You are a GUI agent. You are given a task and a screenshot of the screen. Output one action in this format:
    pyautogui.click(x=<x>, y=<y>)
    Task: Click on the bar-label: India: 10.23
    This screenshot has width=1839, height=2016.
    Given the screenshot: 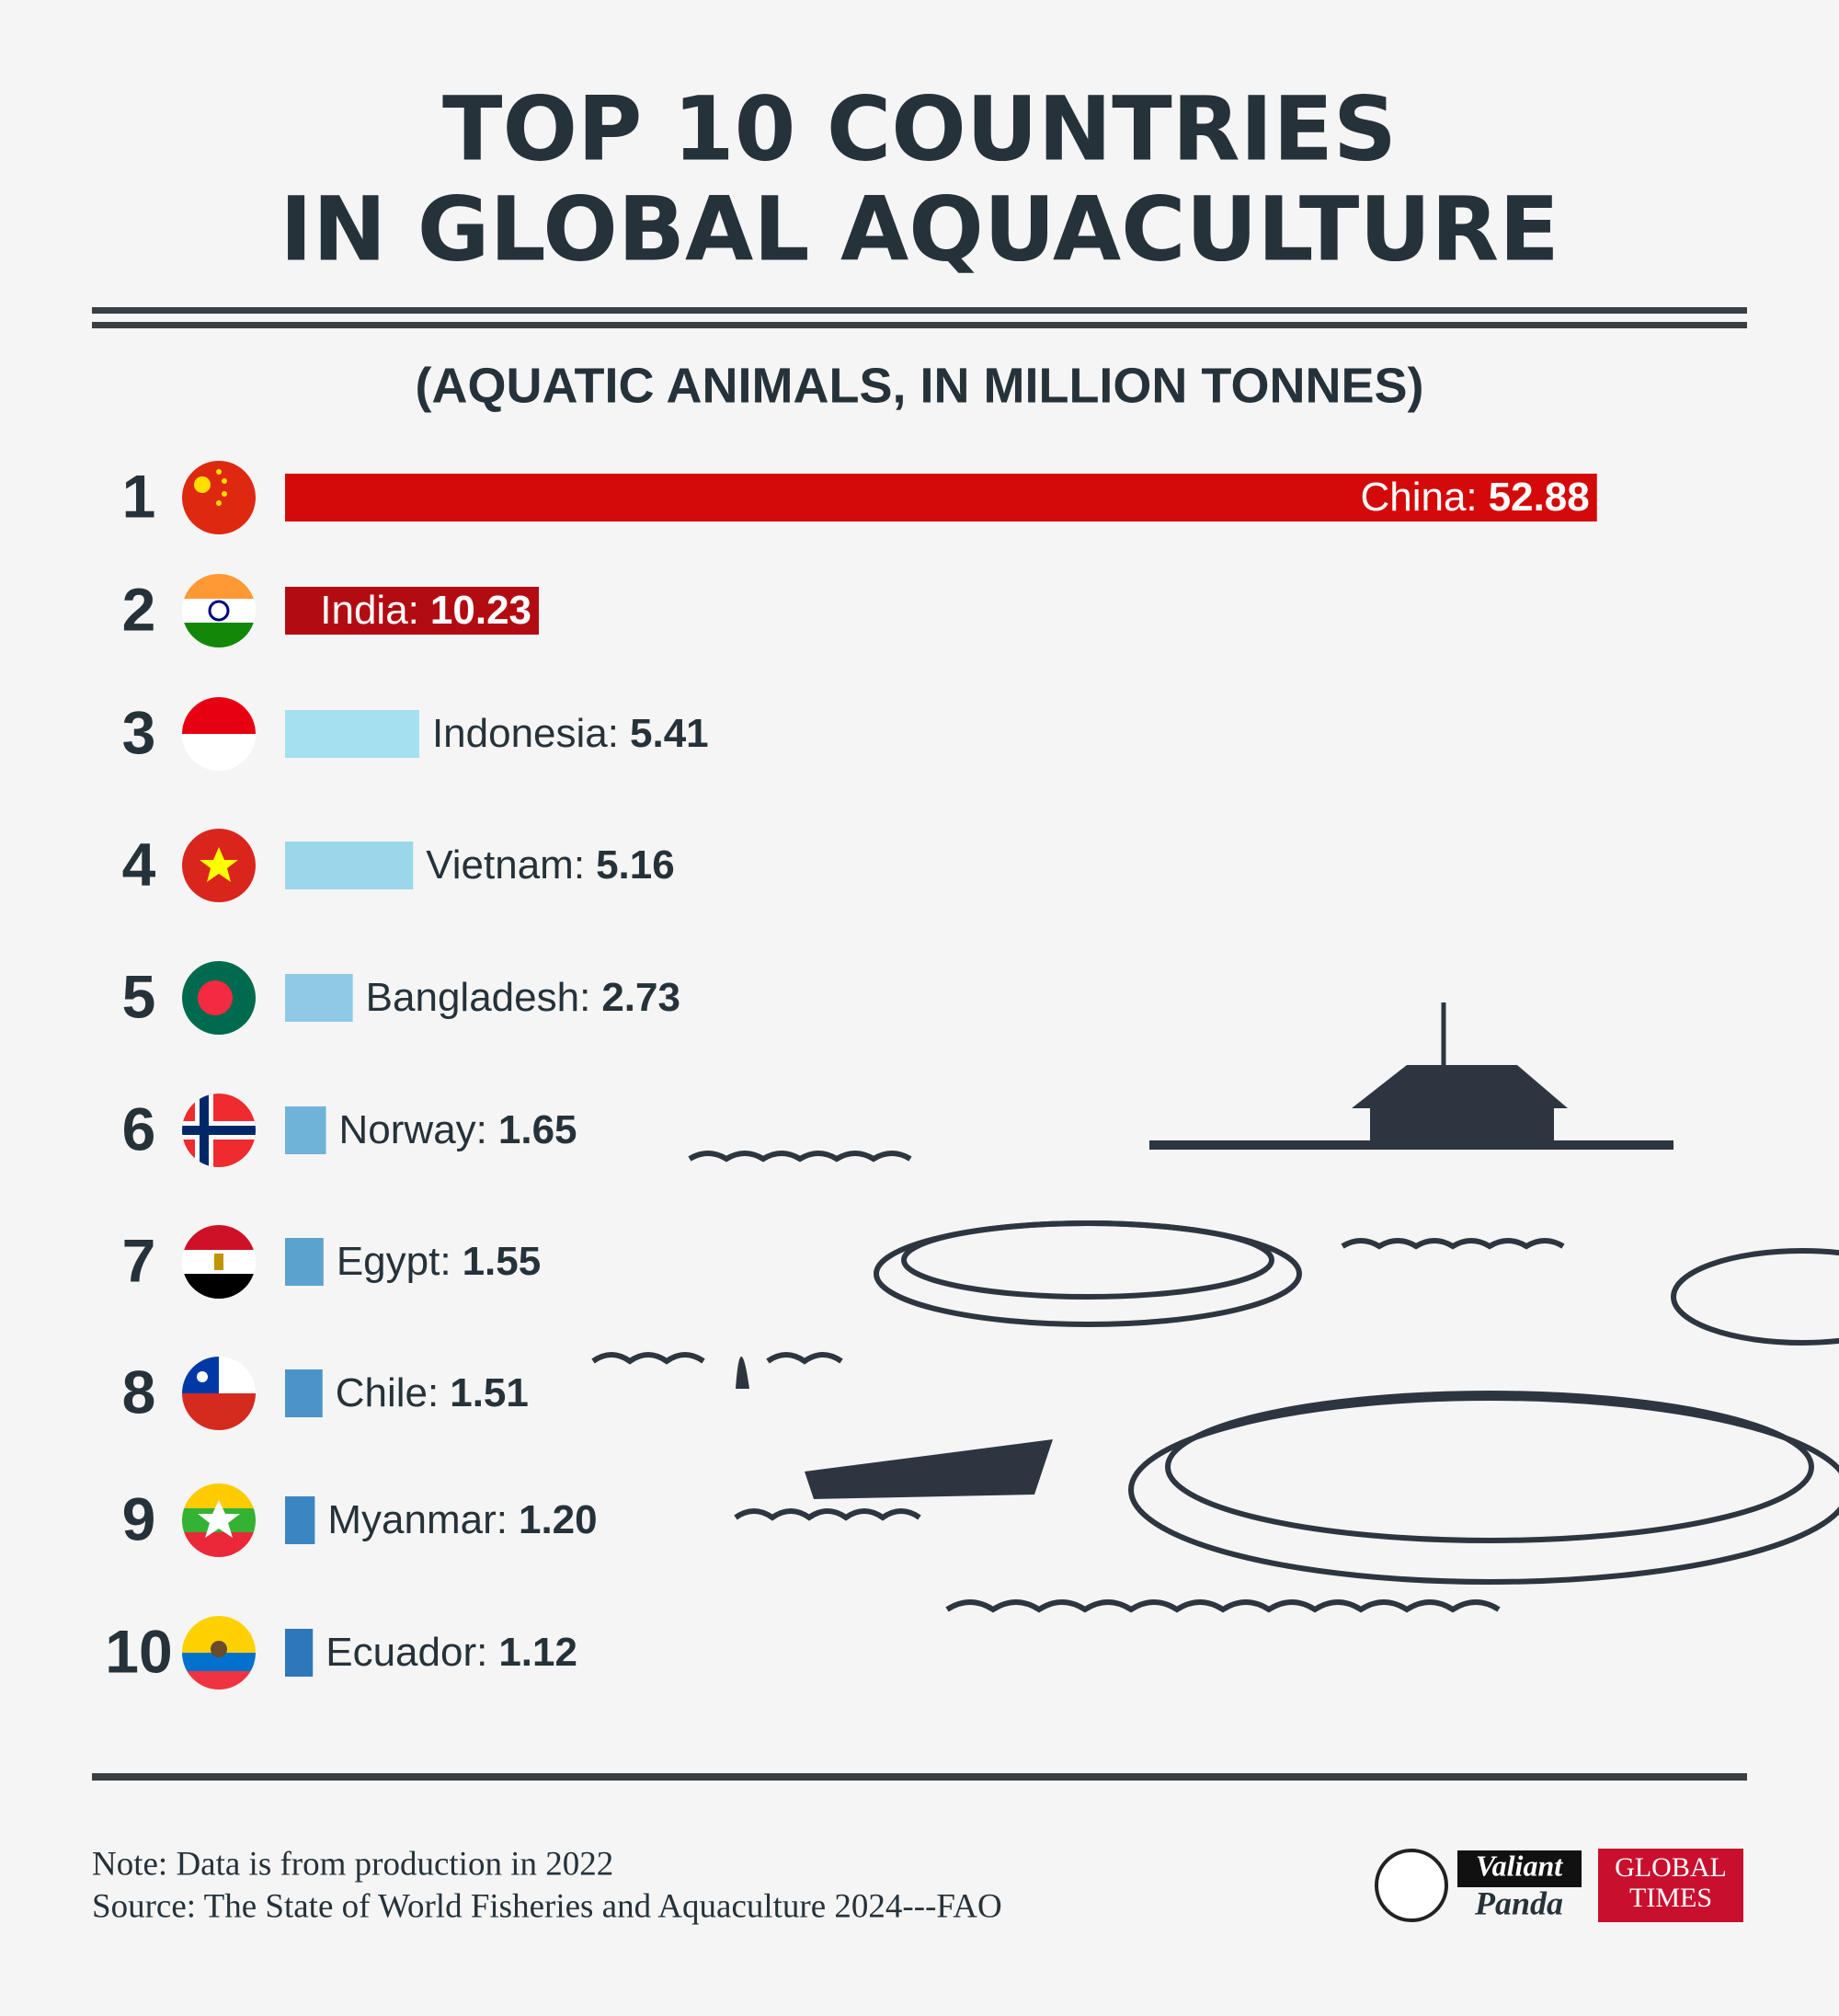 What is the action you would take?
    pyautogui.click(x=425, y=610)
    